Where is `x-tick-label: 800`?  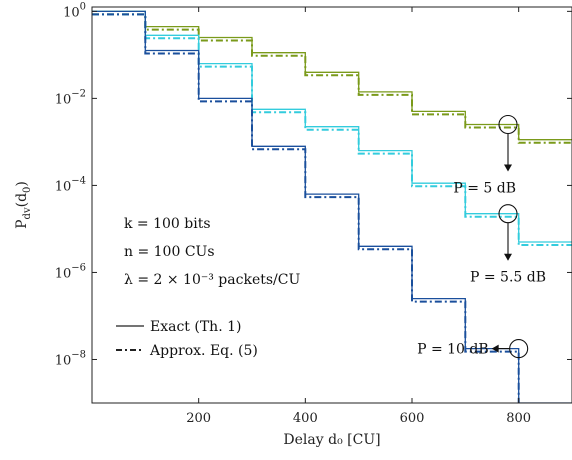 x-tick-label: 800 is located at coordinates (518, 418).